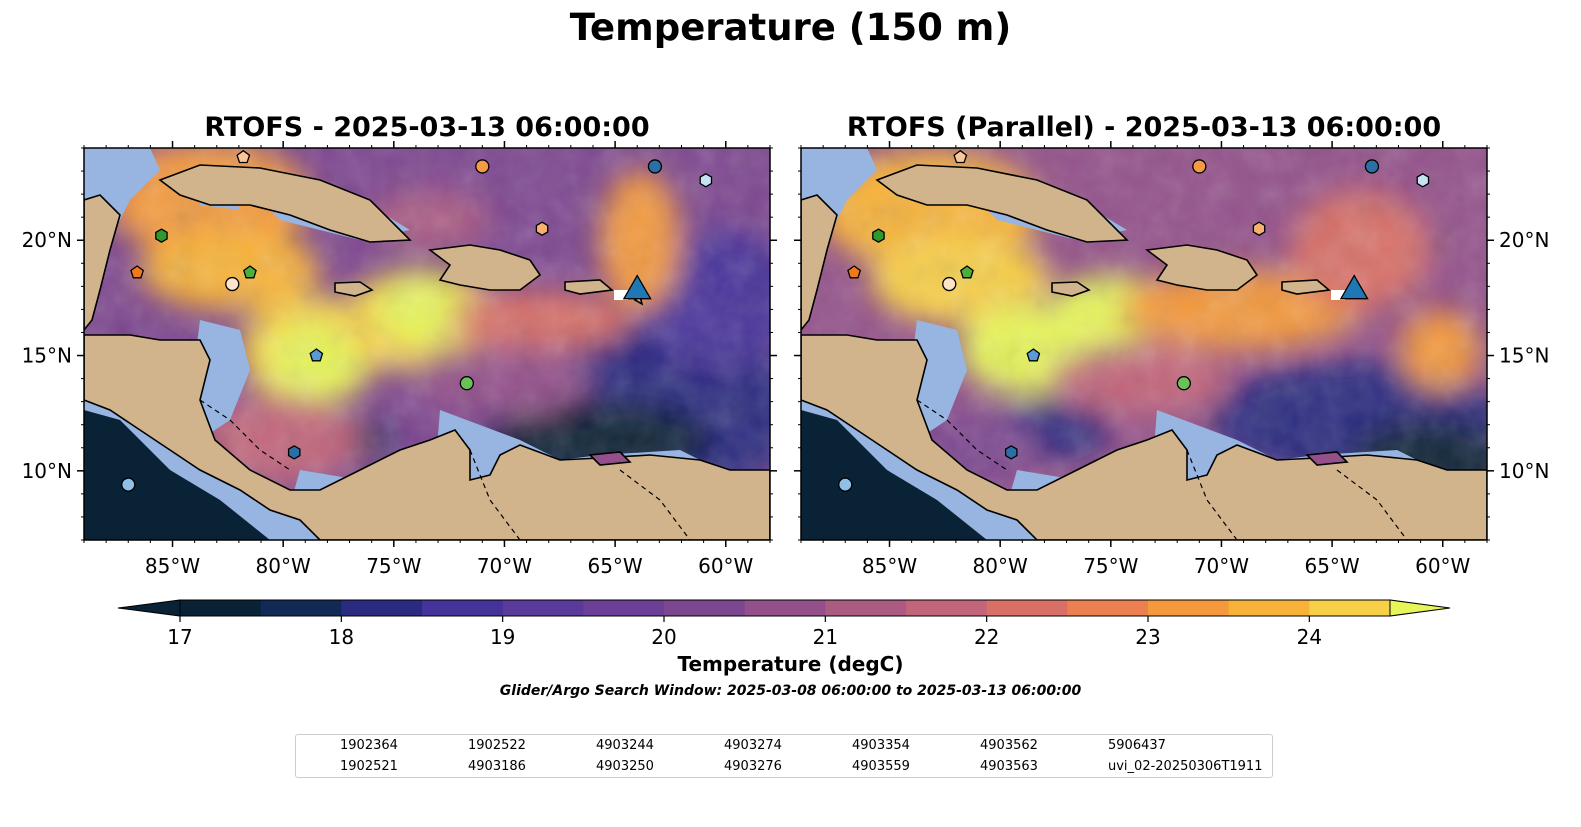 Image resolution: width=1581 pixels, height=827 pixels. Describe the element at coordinates (369, 766) in the screenshot. I see `legend-label: 1902521` at that location.